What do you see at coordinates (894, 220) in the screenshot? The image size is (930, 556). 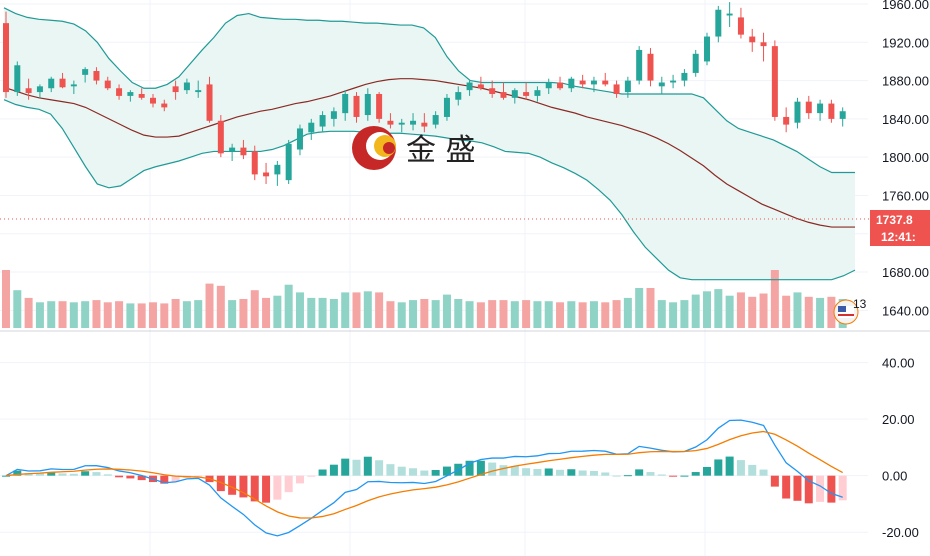 I see `last-price-label: 1737.8` at bounding box center [894, 220].